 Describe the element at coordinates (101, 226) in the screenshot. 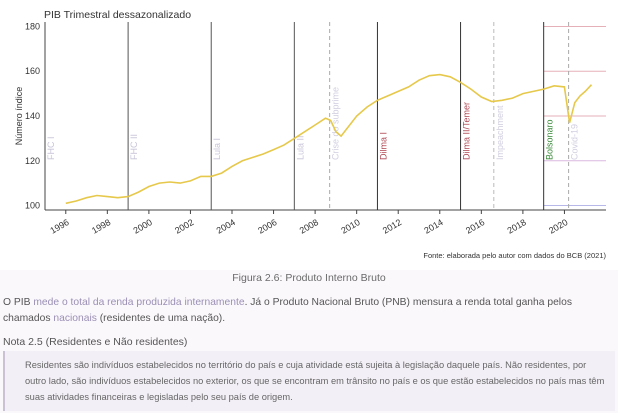

I see `x-tick-label: 1998` at that location.